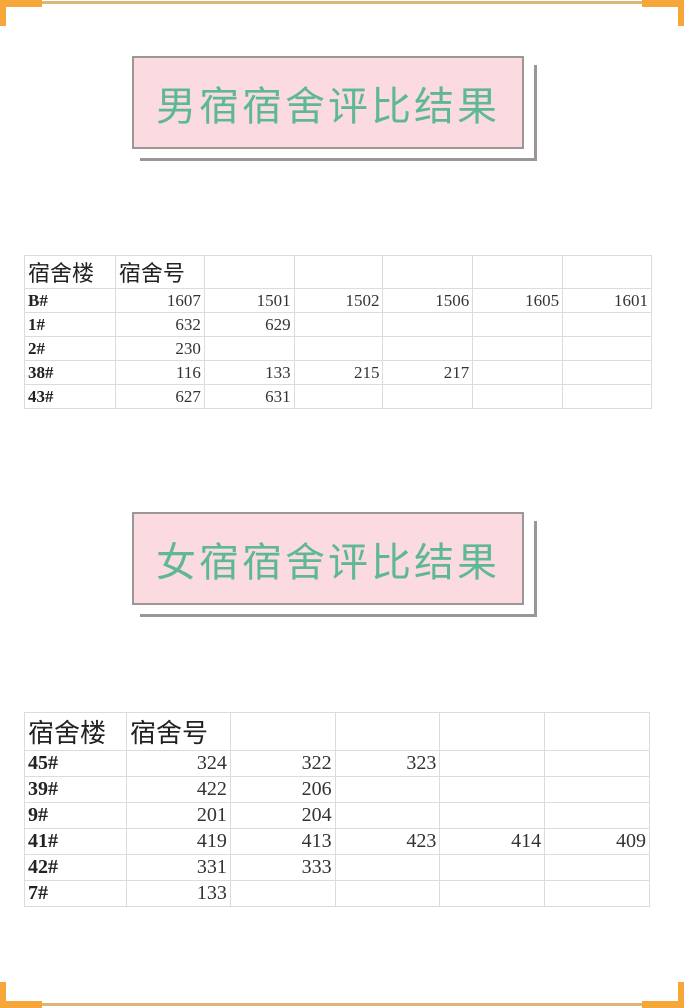 The width and height of the screenshot is (684, 1008). Describe the element at coordinates (178, 841) in the screenshot. I see `room-cell: 419` at that location.